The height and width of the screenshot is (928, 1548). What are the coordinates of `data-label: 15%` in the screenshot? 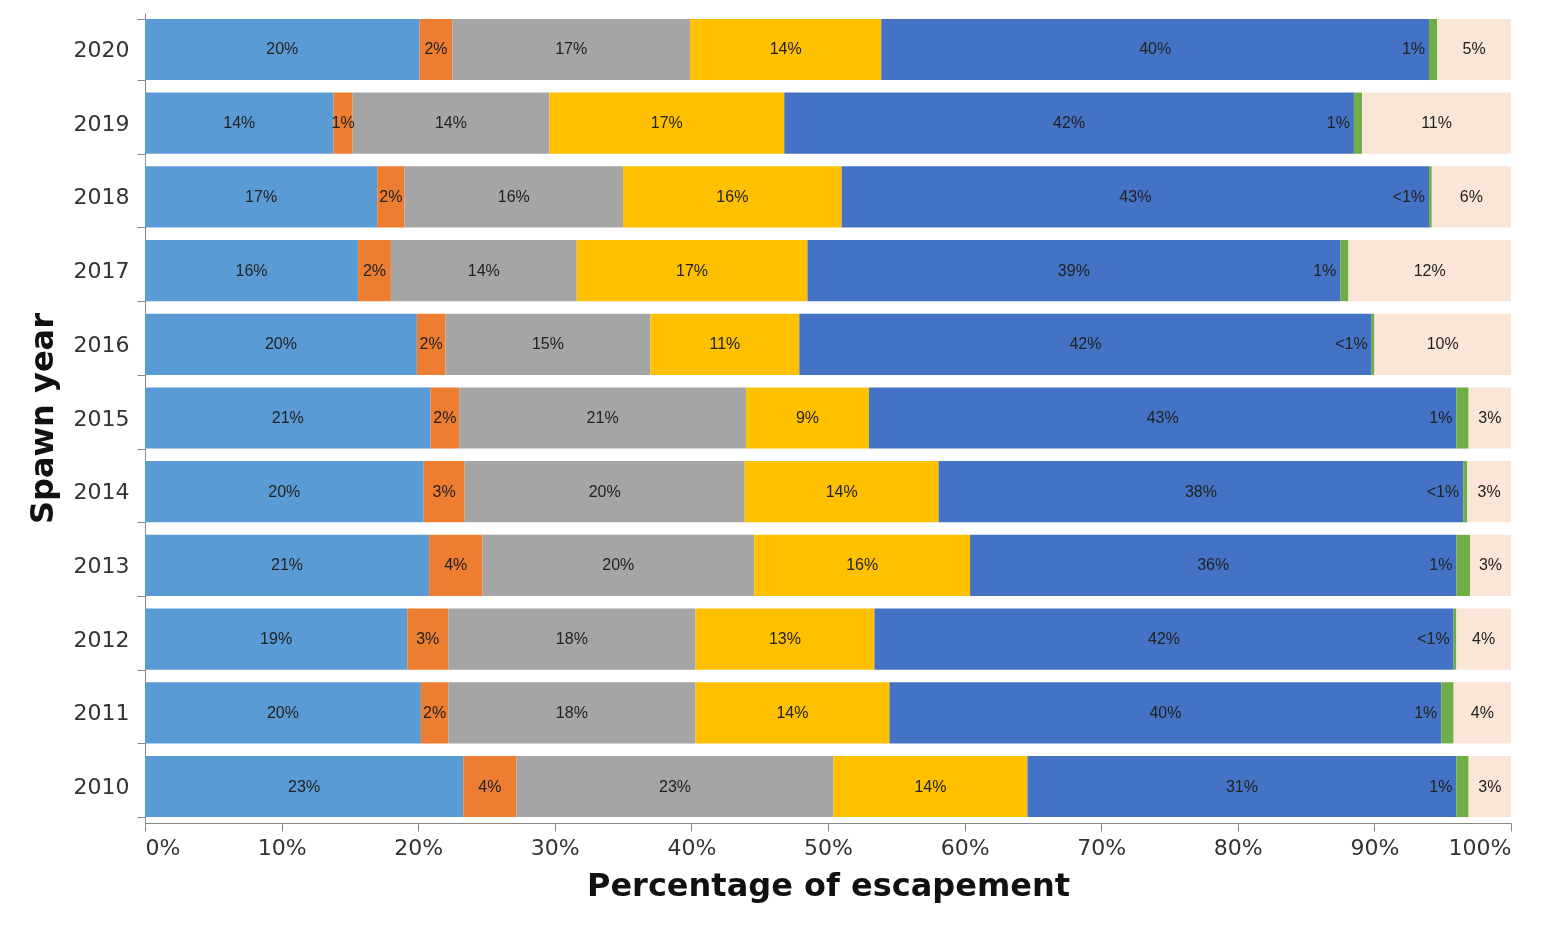 It's located at (547, 344).